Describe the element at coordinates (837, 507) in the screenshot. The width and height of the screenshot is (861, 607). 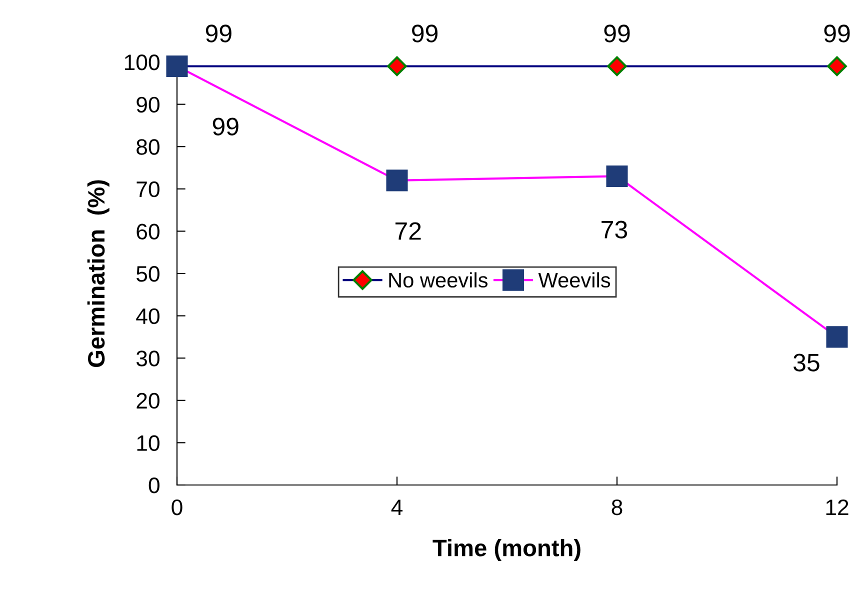
I see `x-tick-label: 12` at that location.